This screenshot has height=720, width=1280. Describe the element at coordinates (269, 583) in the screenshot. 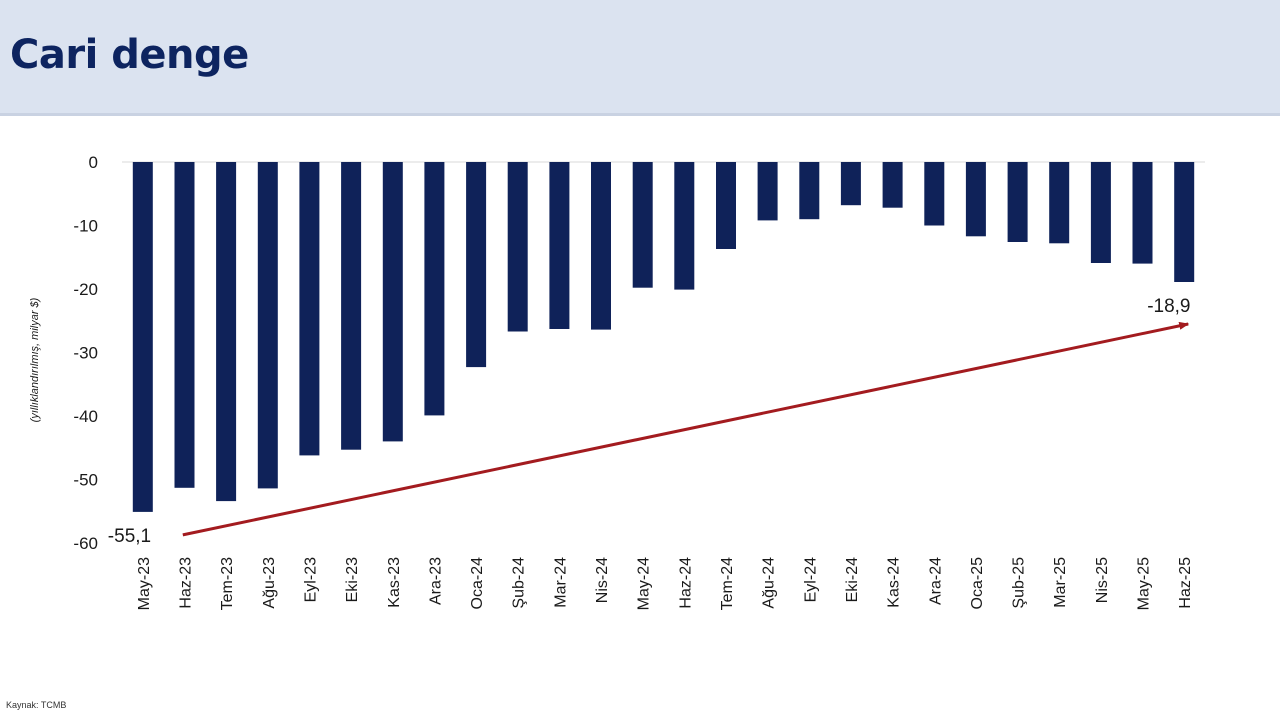

I see `x-tick-label: Ağu-23` at that location.